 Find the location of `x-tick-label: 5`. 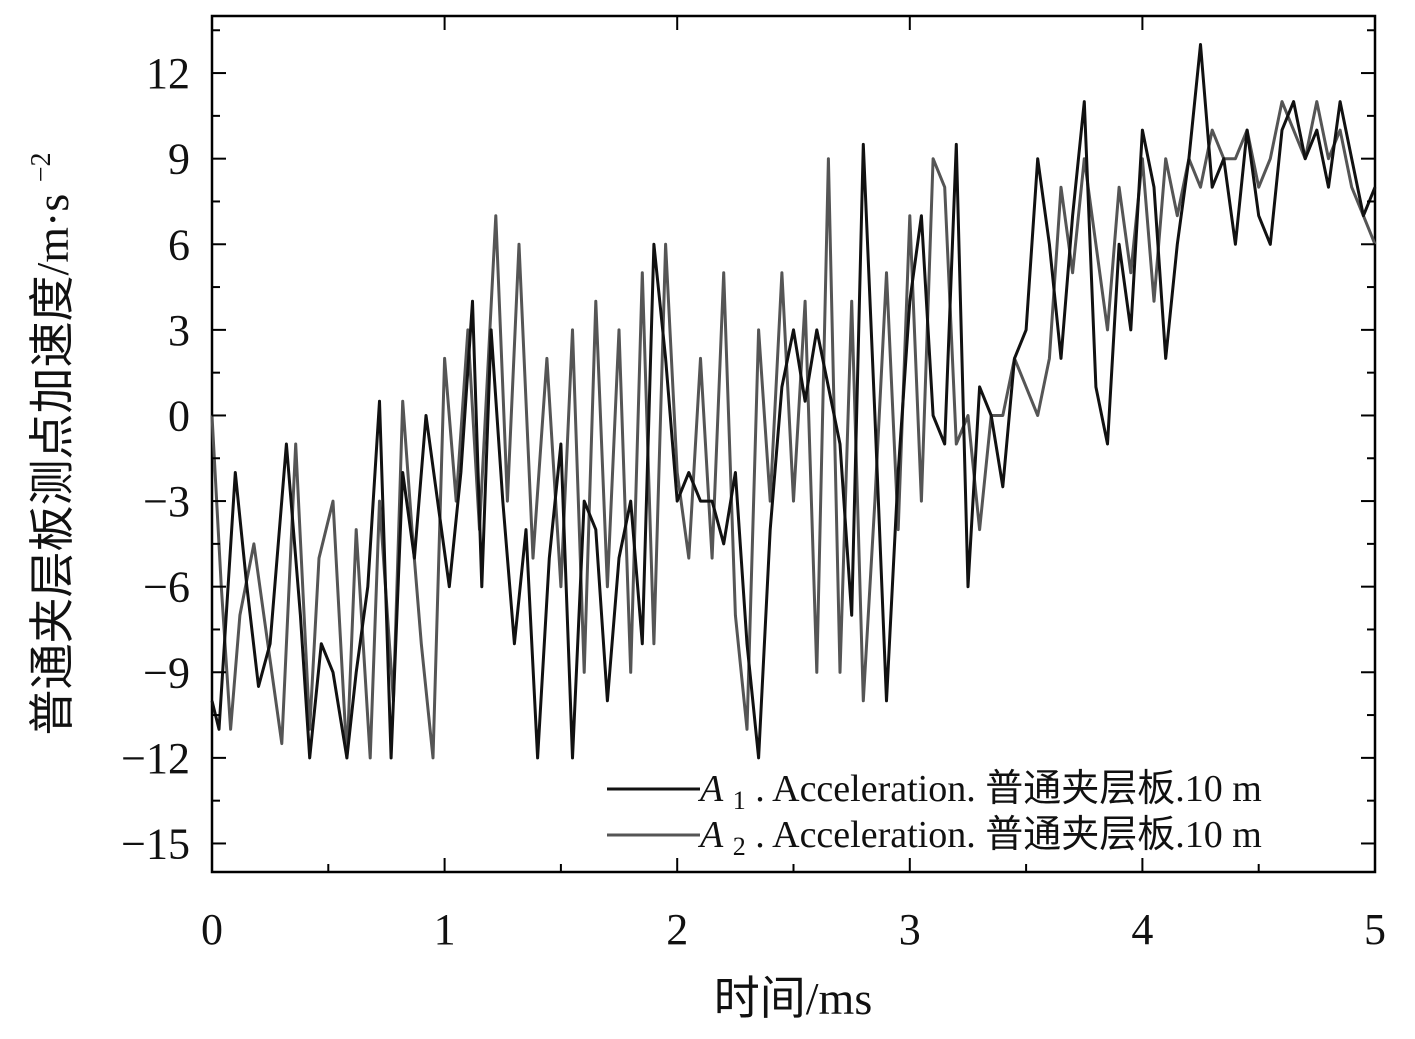

x-tick-label: 5 is located at coordinates (1375, 929).